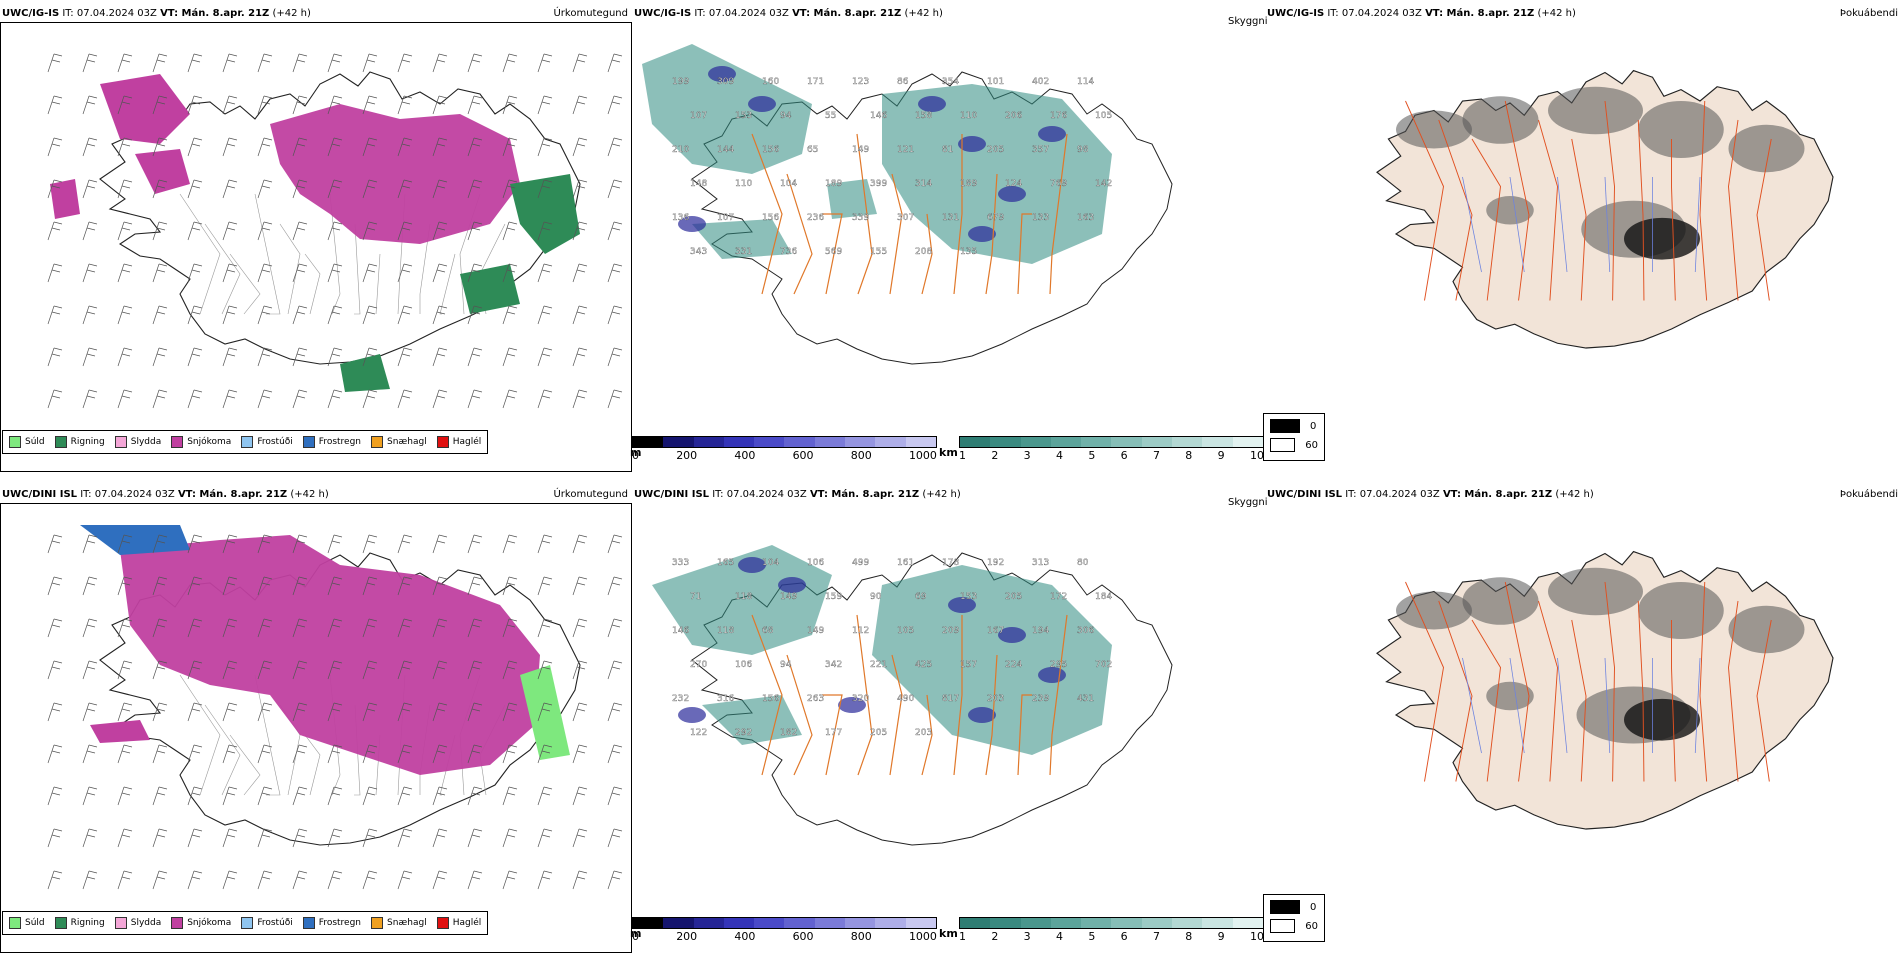 This screenshot has width=1900, height=953. What do you see at coordinates (695, 597) in the screenshot?
I see `visibility-value: 71` at bounding box center [695, 597].